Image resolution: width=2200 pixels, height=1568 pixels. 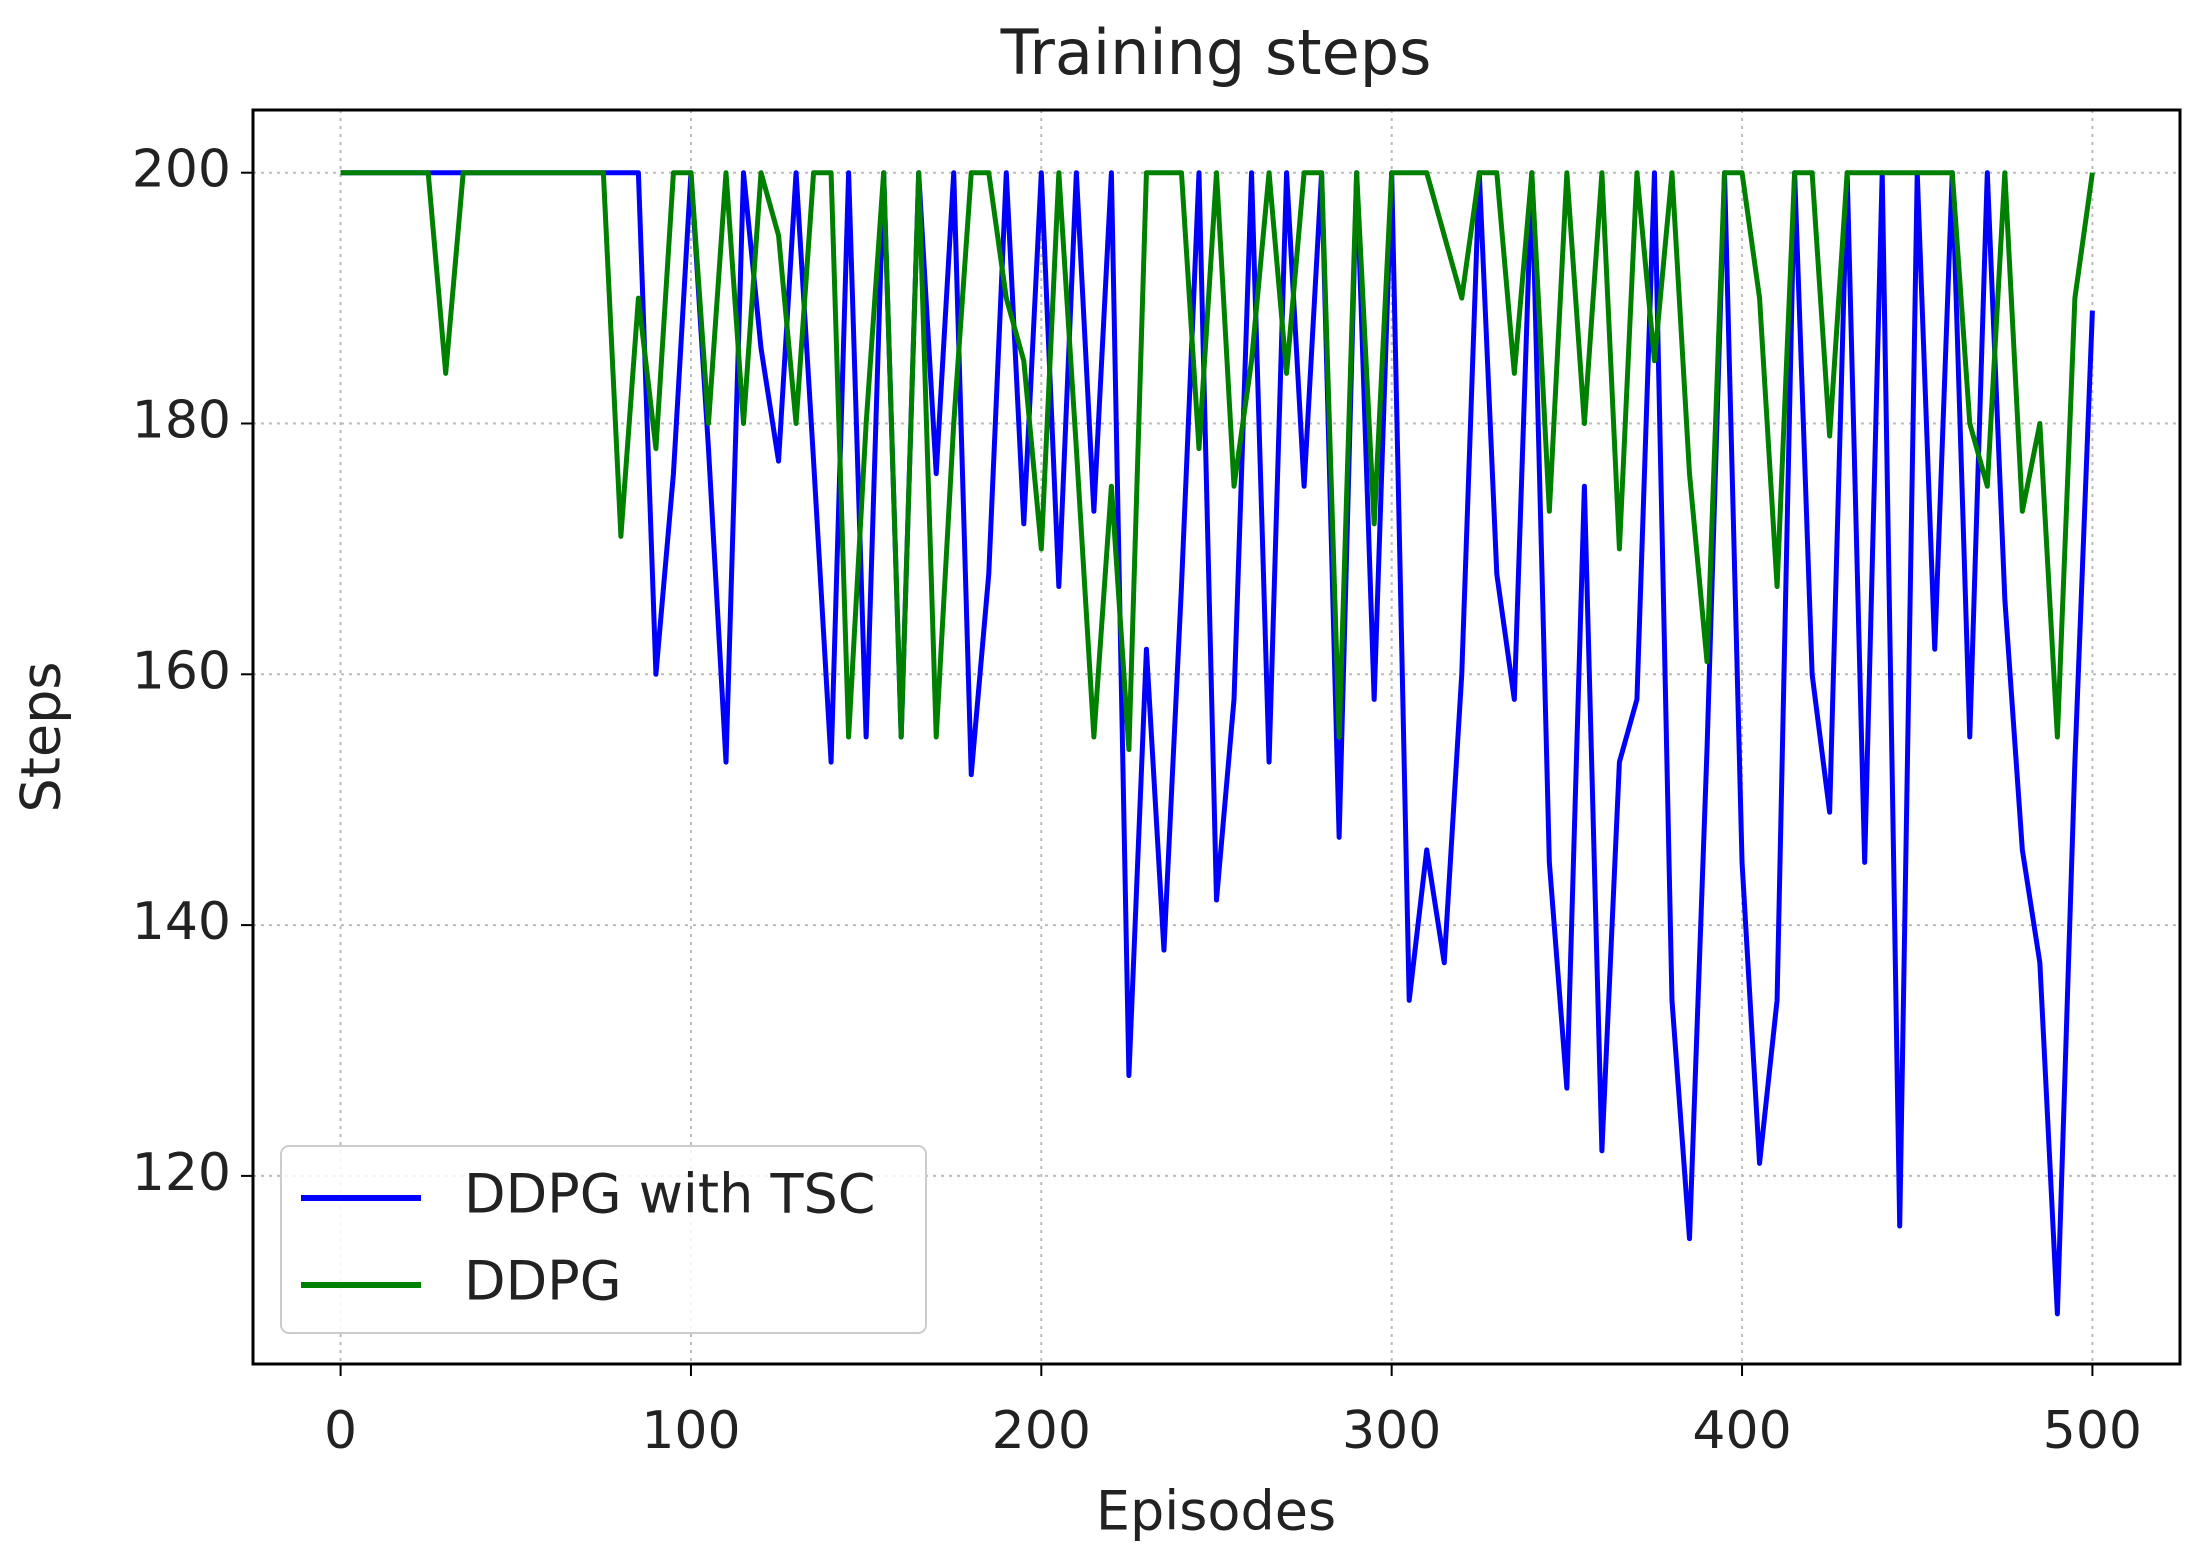 I want to click on y-tick-label: 120, so click(x=181, y=1173).